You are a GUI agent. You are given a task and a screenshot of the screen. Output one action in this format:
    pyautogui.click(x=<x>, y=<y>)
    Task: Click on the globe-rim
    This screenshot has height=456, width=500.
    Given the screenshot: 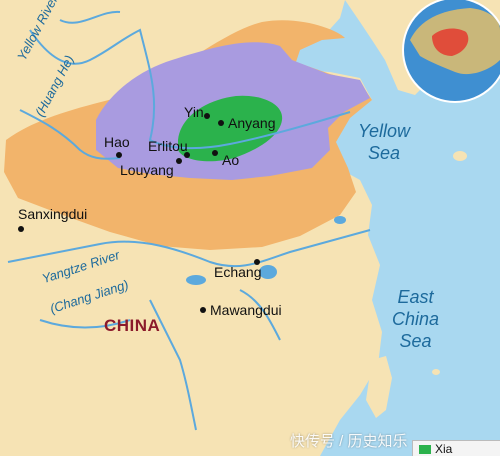 What is the action you would take?
    pyautogui.click(x=451, y=51)
    